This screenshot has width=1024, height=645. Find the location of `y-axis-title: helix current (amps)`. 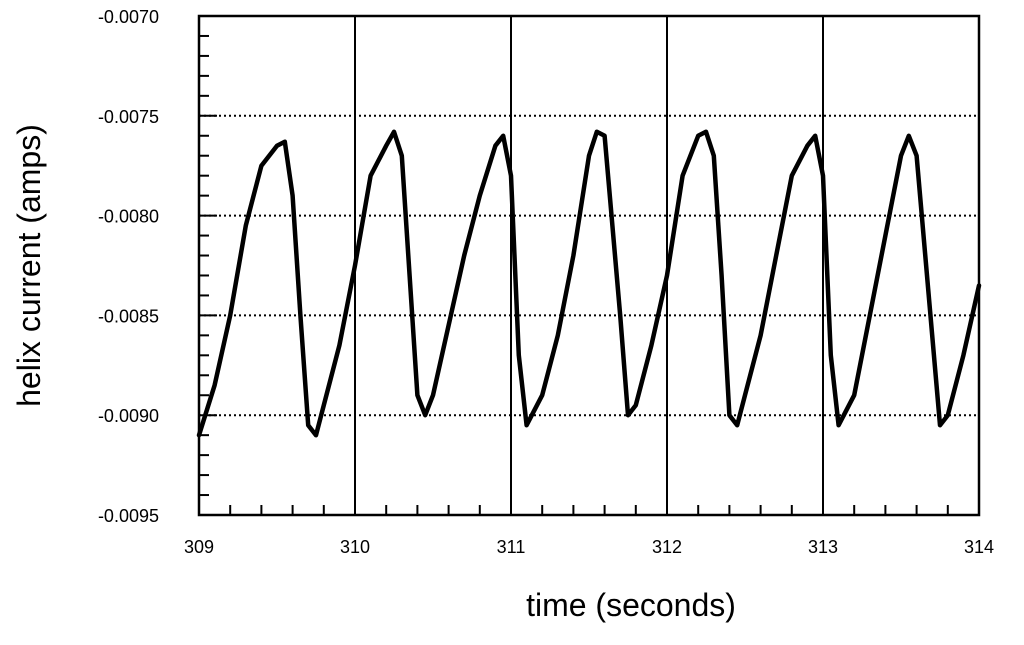

y-axis-title: helix current (amps) is located at coordinates (29, 265).